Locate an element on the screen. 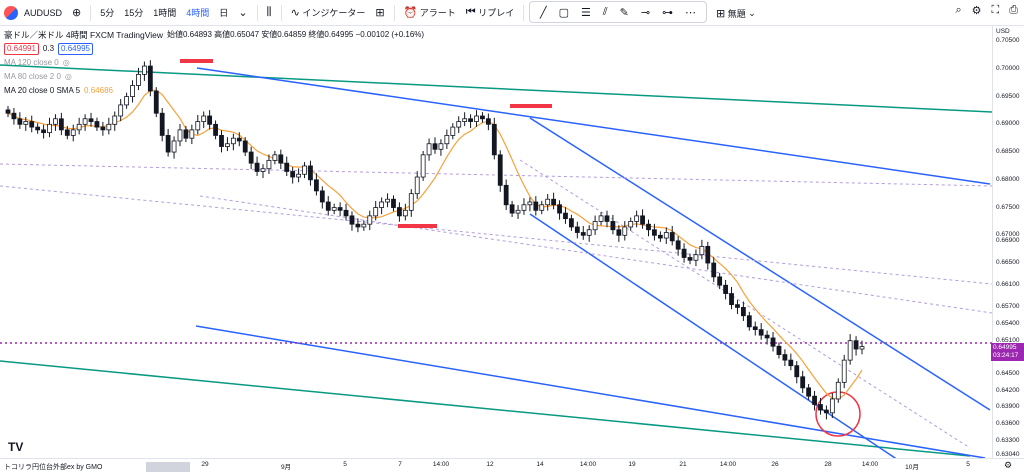 Image resolution: width=1024 pixels, height=472 pixels. tradingview-logo: TV is located at coordinates (16, 447).